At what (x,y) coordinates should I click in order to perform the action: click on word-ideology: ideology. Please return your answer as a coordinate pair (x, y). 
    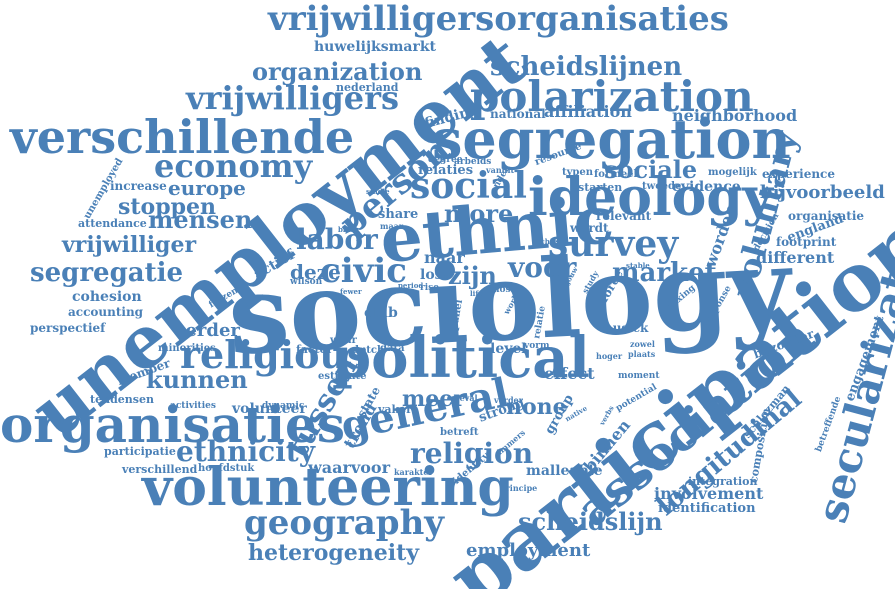
    Looking at the image, I should click on (650, 197).